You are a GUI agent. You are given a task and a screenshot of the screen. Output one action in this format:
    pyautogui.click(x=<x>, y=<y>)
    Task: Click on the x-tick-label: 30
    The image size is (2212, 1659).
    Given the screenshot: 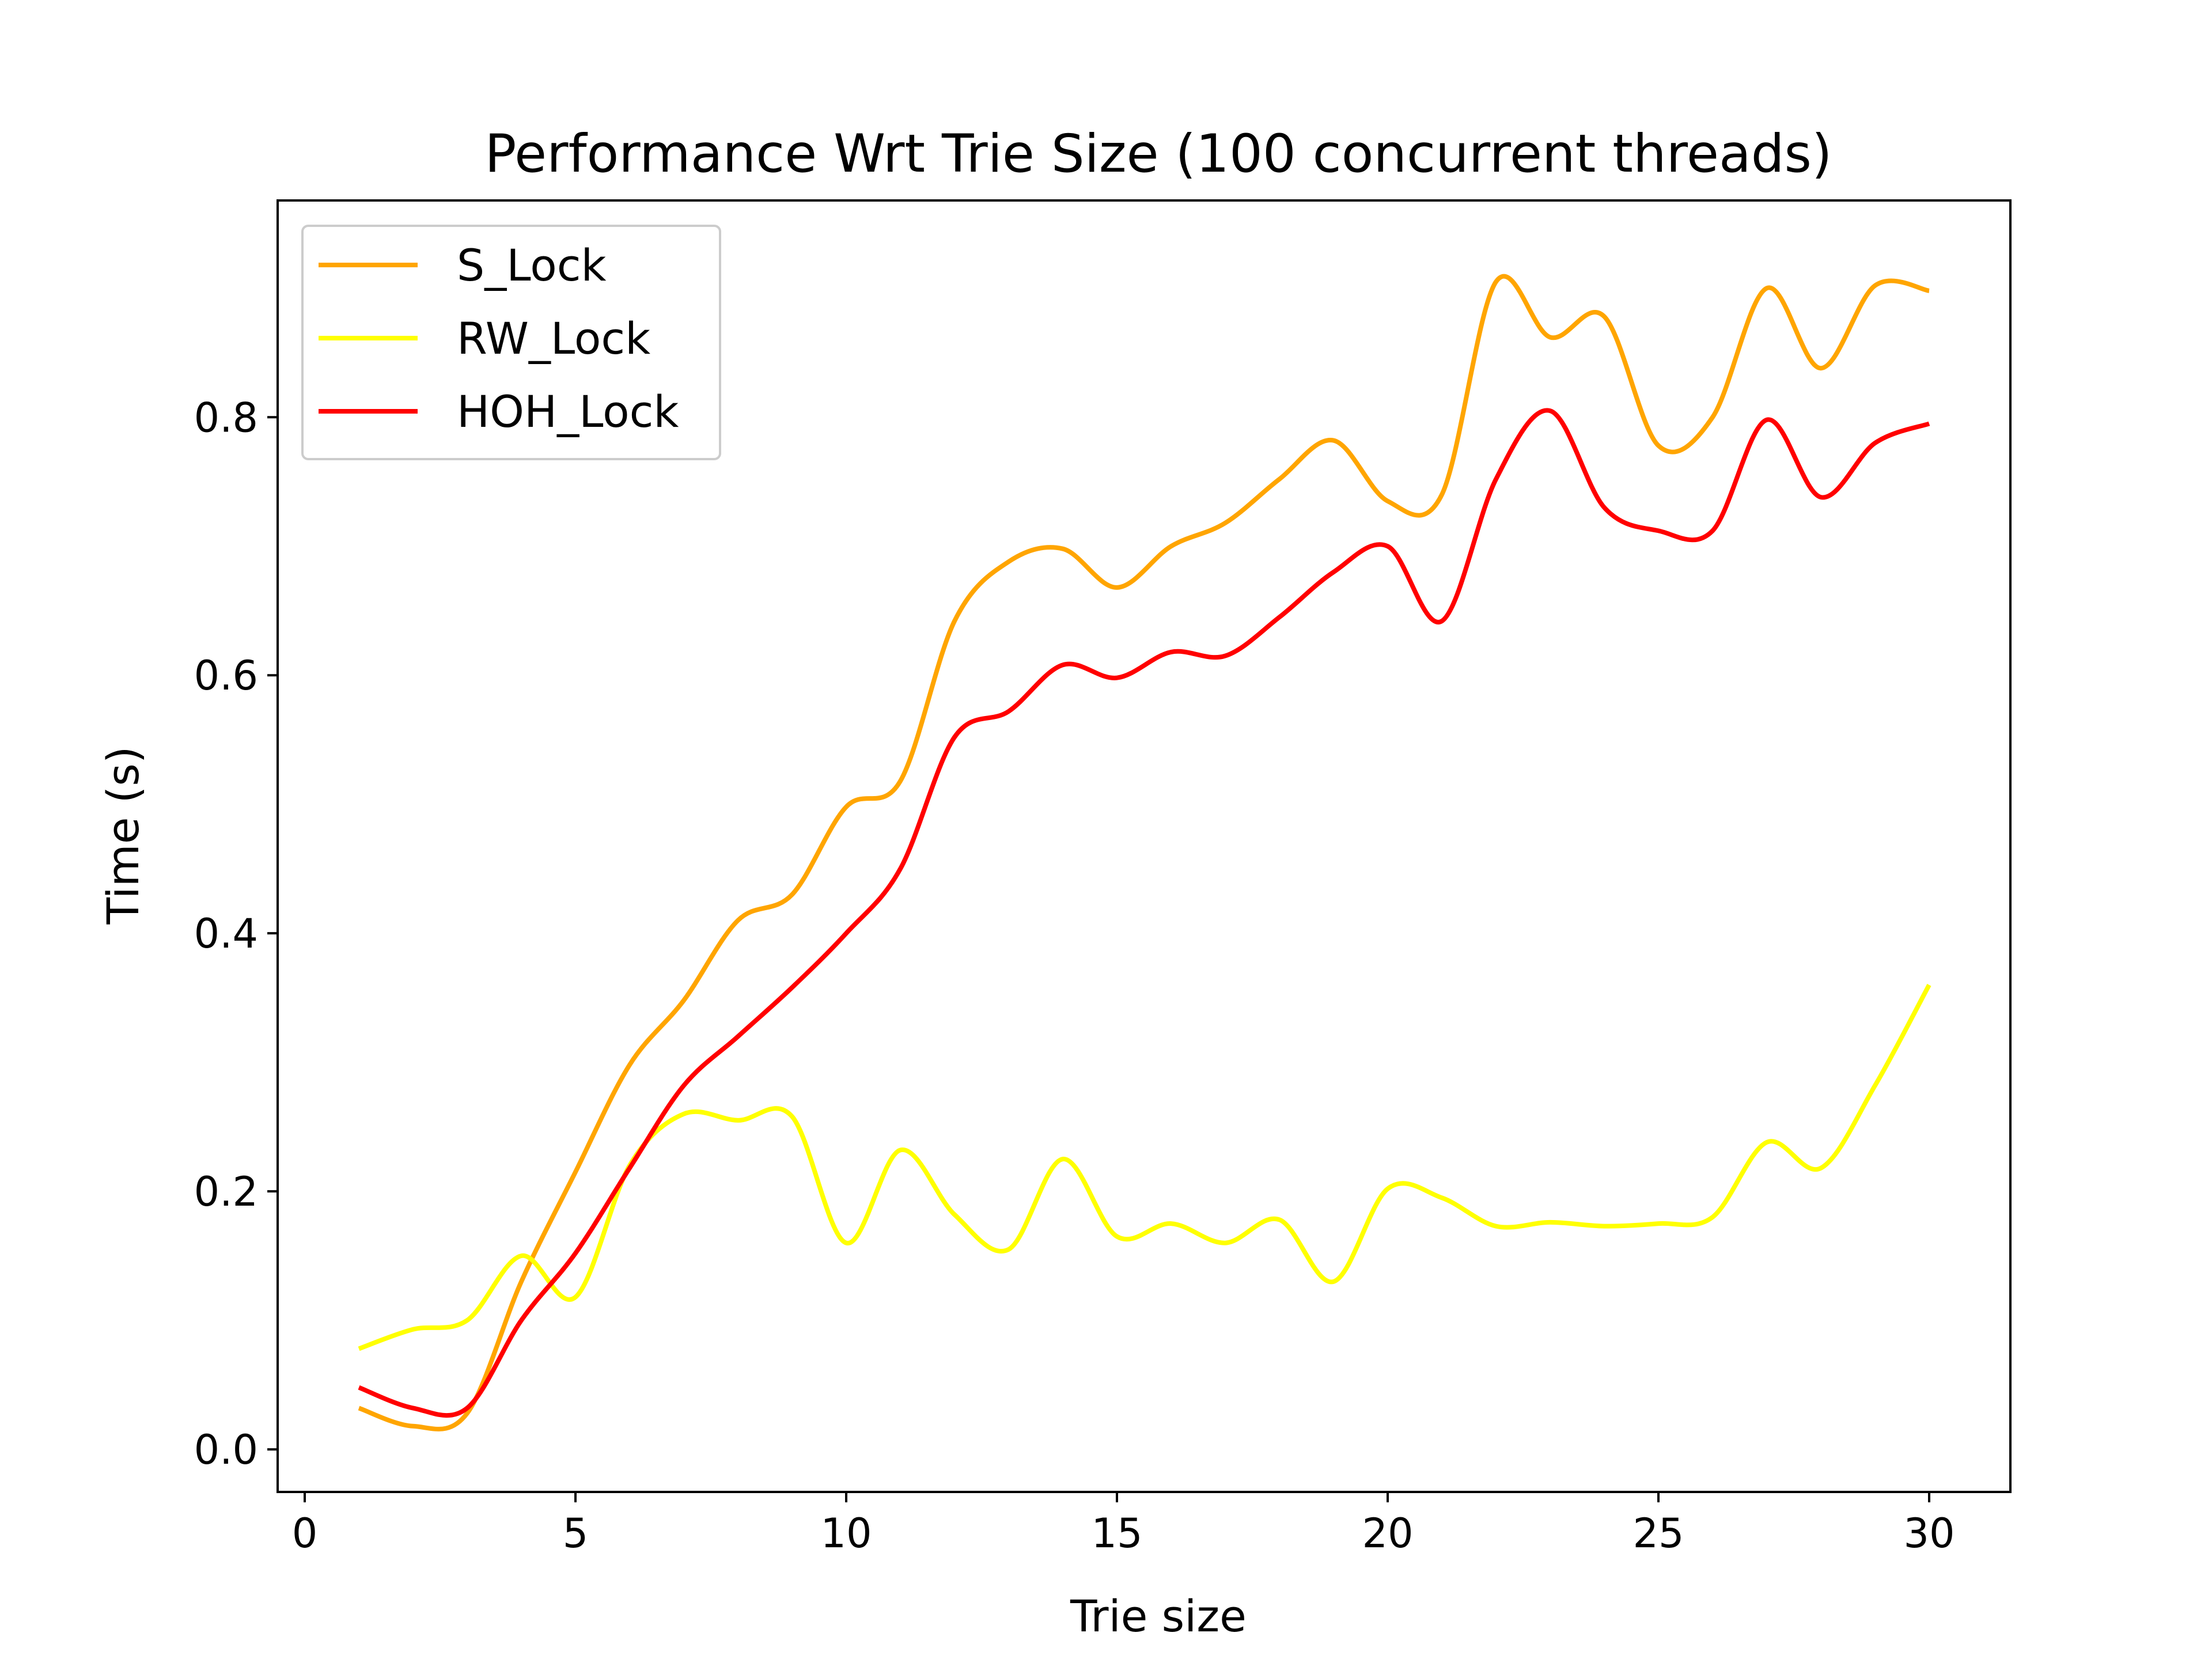 What is the action you would take?
    pyautogui.click(x=1929, y=1533)
    